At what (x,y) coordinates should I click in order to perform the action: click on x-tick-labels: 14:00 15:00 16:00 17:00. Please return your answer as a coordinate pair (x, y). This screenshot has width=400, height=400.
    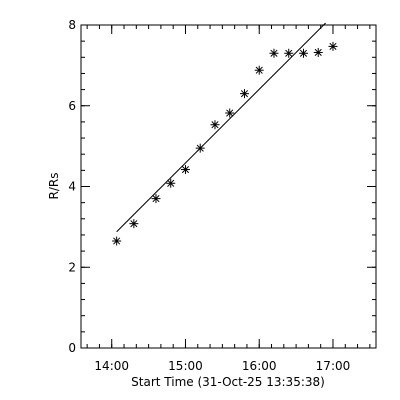
    Looking at the image, I should click on (222, 366).